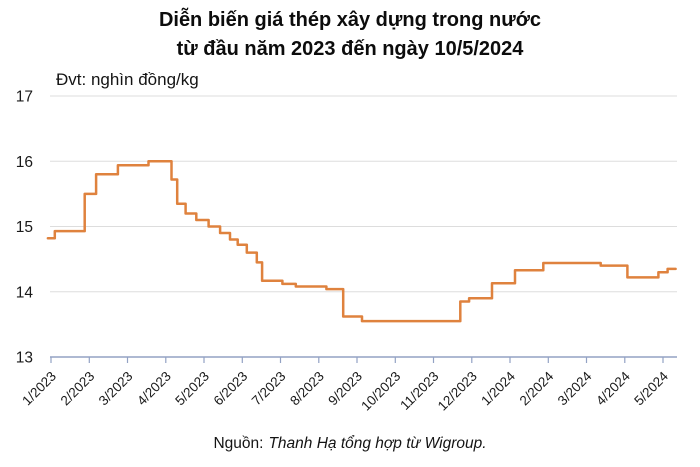 The height and width of the screenshot is (467, 700). What do you see at coordinates (24, 97) in the screenshot?
I see `y-tick-label: 17` at bounding box center [24, 97].